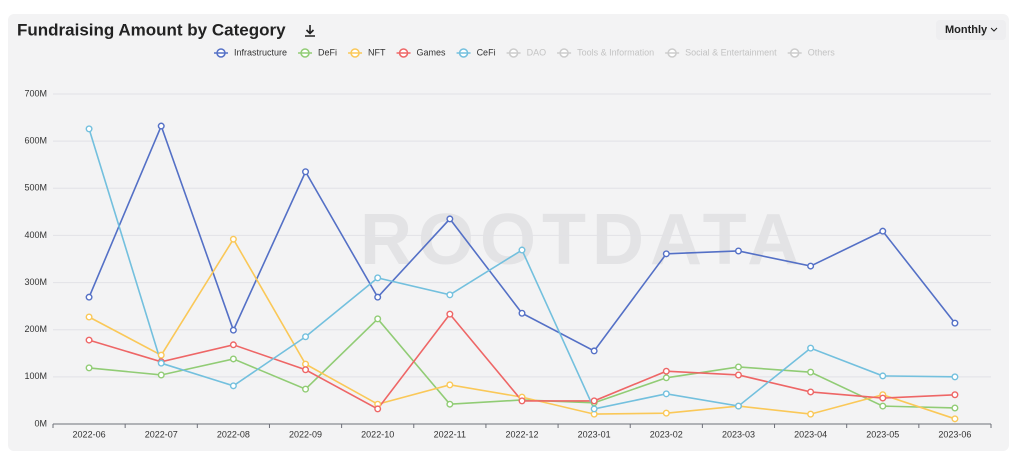 This screenshot has width=1024, height=462. Describe the element at coordinates (310, 31) in the screenshot. I see `download-icon` at that location.